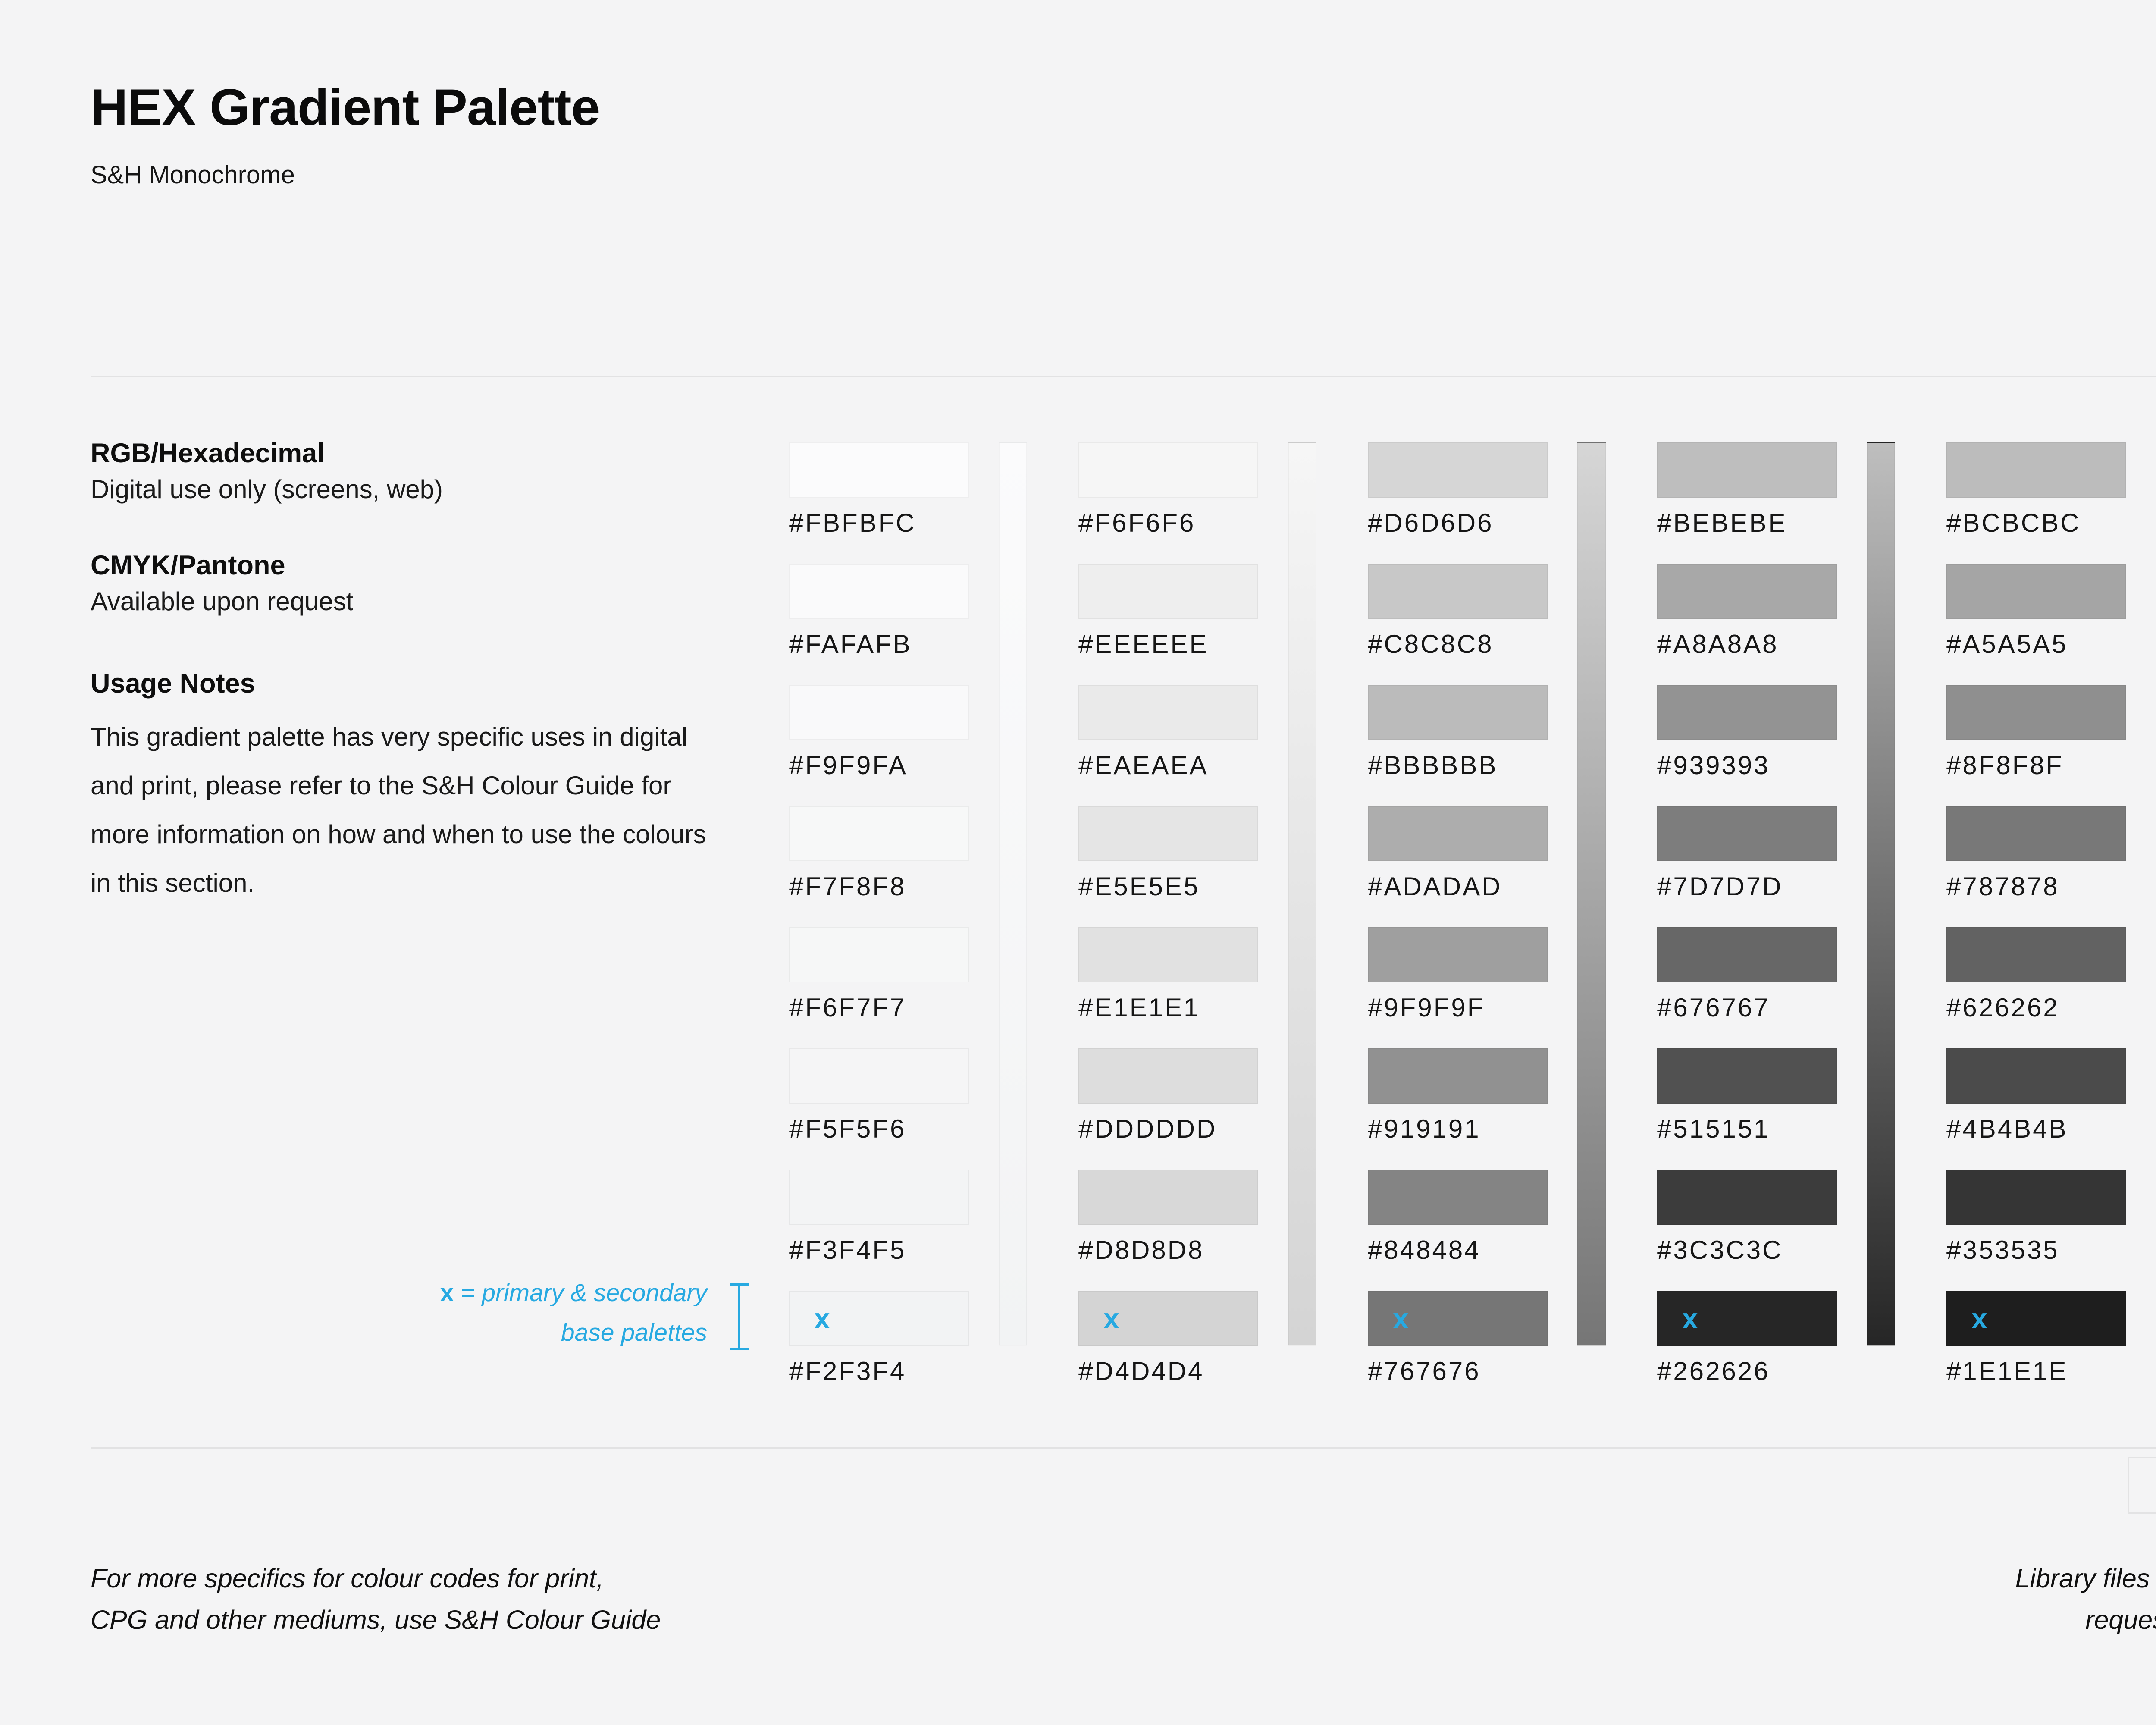  Describe the element at coordinates (1713, 1007) in the screenshot. I see `swatch-hex-label: #676767` at that location.